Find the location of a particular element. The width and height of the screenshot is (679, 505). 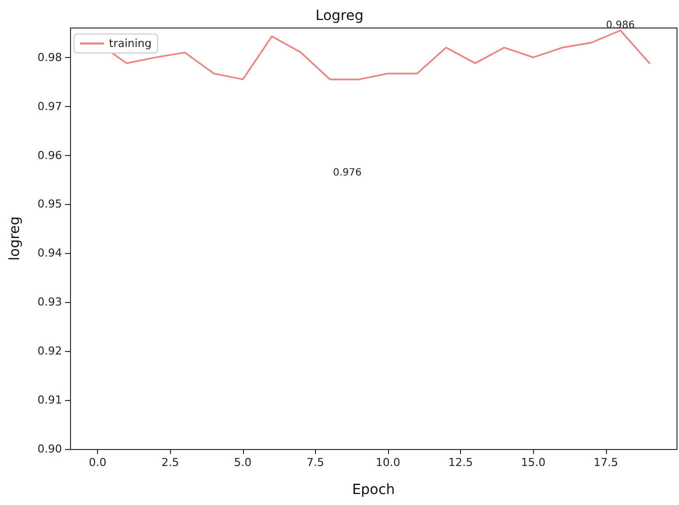

y-tick-label: 0.97 is located at coordinates (50, 106).